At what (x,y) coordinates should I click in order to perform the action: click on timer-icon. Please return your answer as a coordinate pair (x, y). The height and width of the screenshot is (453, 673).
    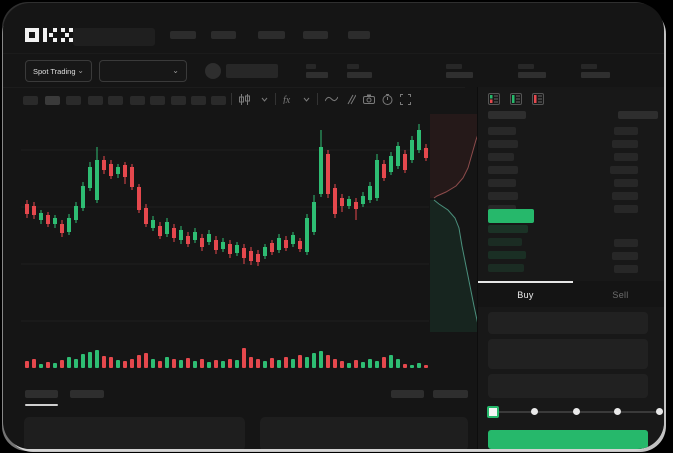
    Looking at the image, I should click on (387, 99).